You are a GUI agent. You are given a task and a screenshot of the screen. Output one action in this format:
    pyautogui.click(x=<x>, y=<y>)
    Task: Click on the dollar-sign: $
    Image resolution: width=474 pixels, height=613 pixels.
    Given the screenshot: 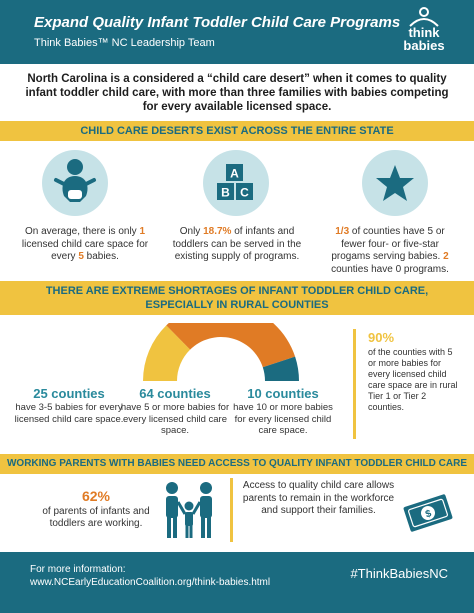 What is the action you would take?
    pyautogui.click(x=428, y=514)
    